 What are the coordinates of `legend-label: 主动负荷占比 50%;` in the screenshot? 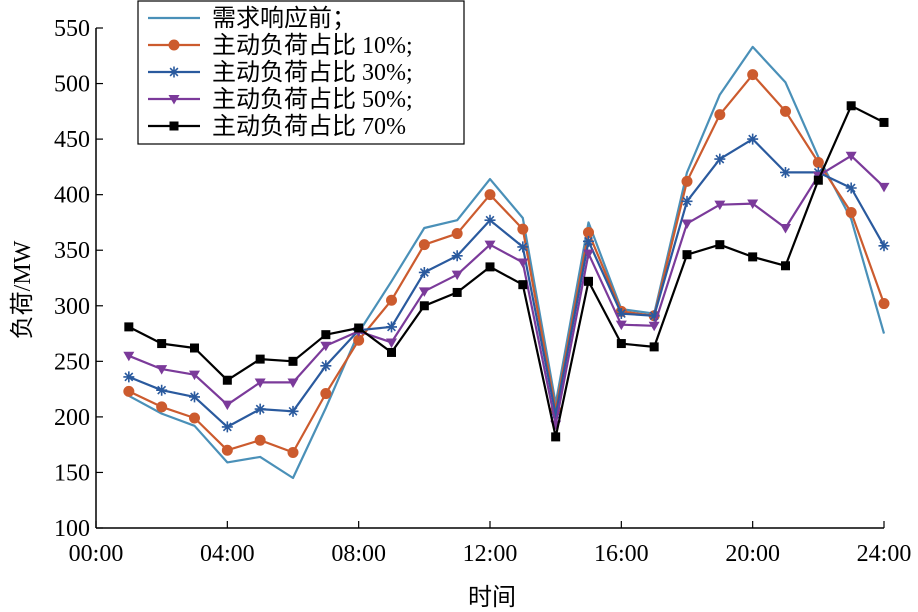 It's located at (312, 99).